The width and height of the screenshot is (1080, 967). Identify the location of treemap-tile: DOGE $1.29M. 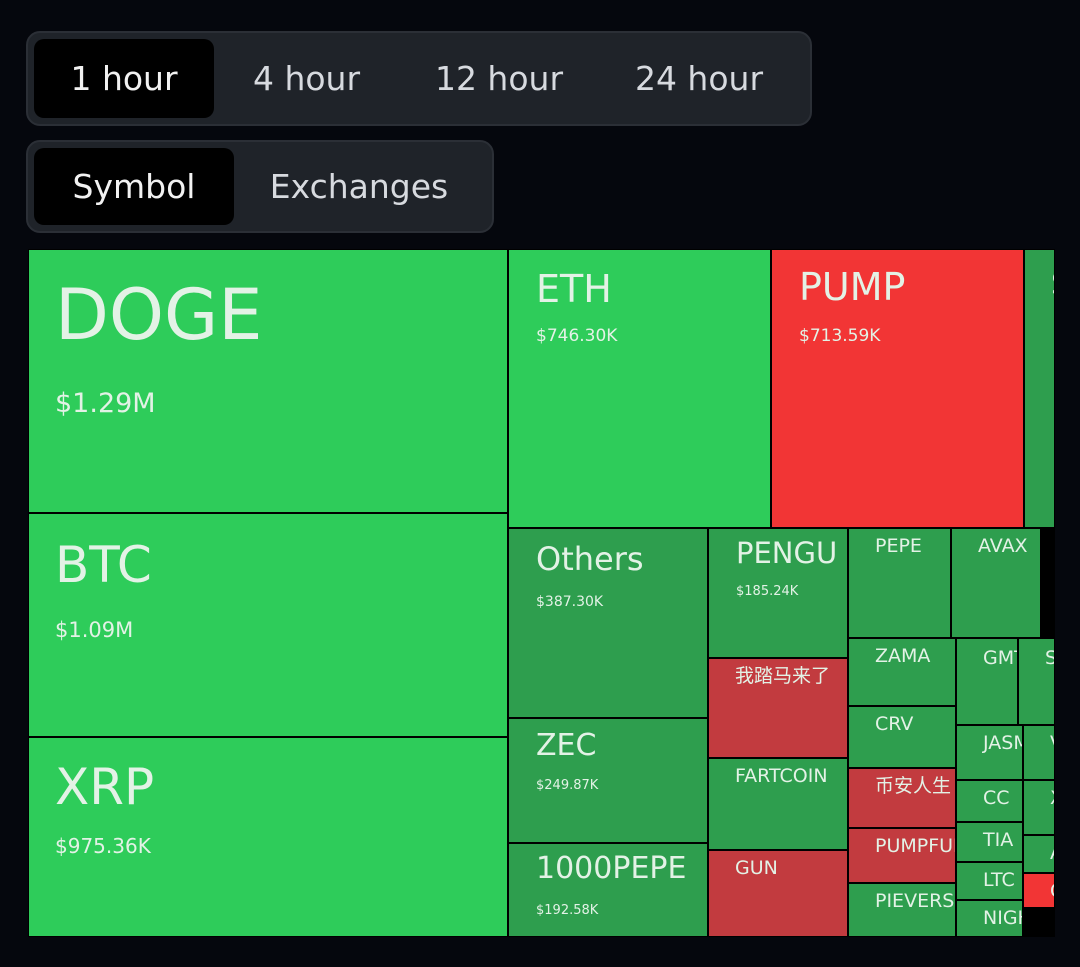
(268, 381).